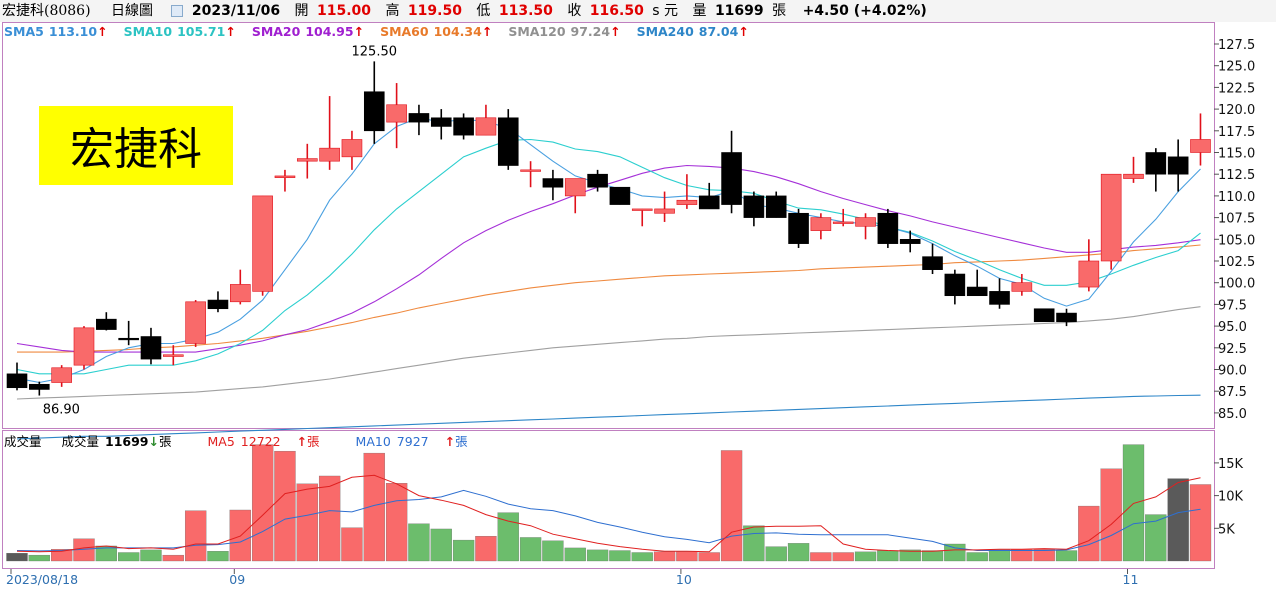  Describe the element at coordinates (574, 11) in the screenshot. I see `close-label: 收` at that location.